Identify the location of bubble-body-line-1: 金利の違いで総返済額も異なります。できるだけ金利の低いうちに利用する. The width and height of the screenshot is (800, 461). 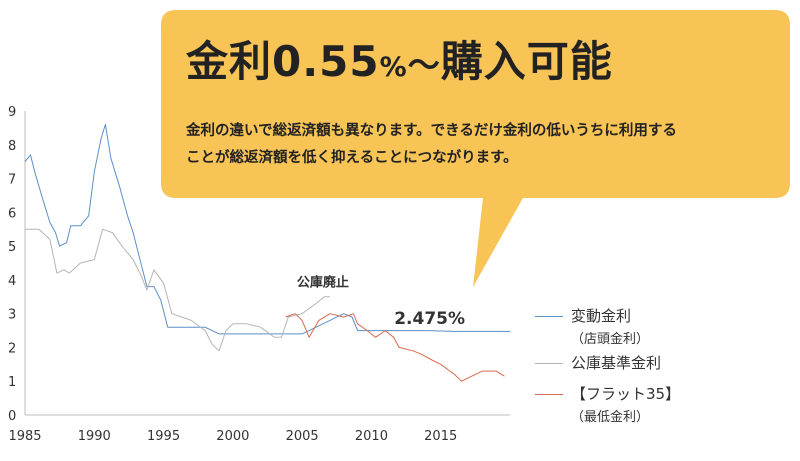
(431, 131).